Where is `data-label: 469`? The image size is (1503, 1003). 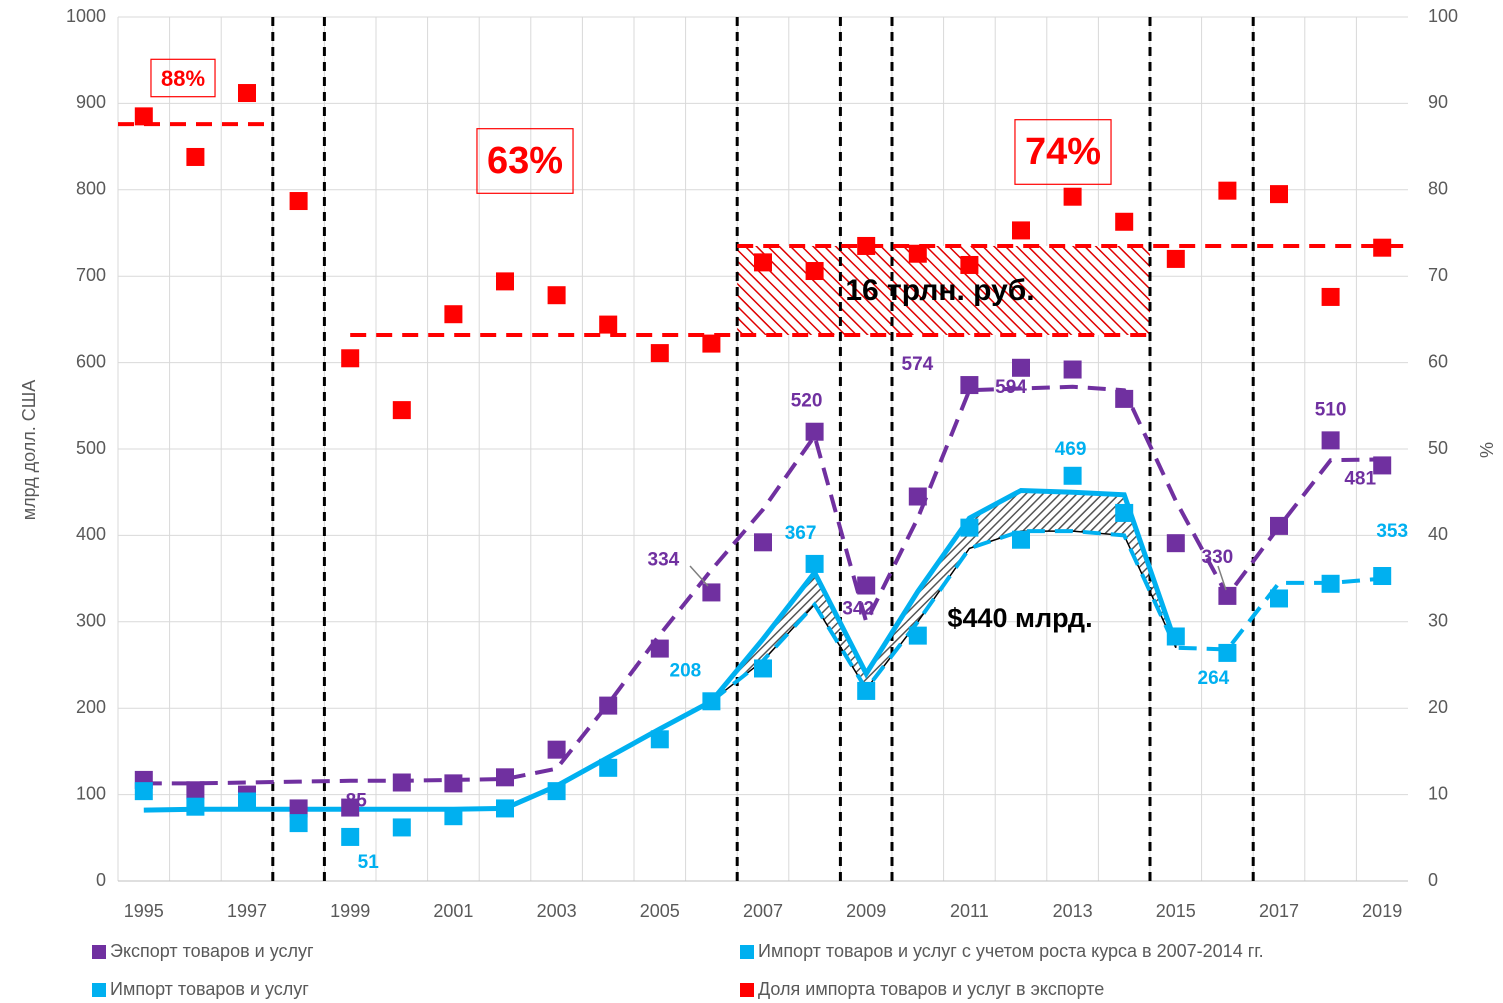 data-label: 469 is located at coordinates (1071, 449).